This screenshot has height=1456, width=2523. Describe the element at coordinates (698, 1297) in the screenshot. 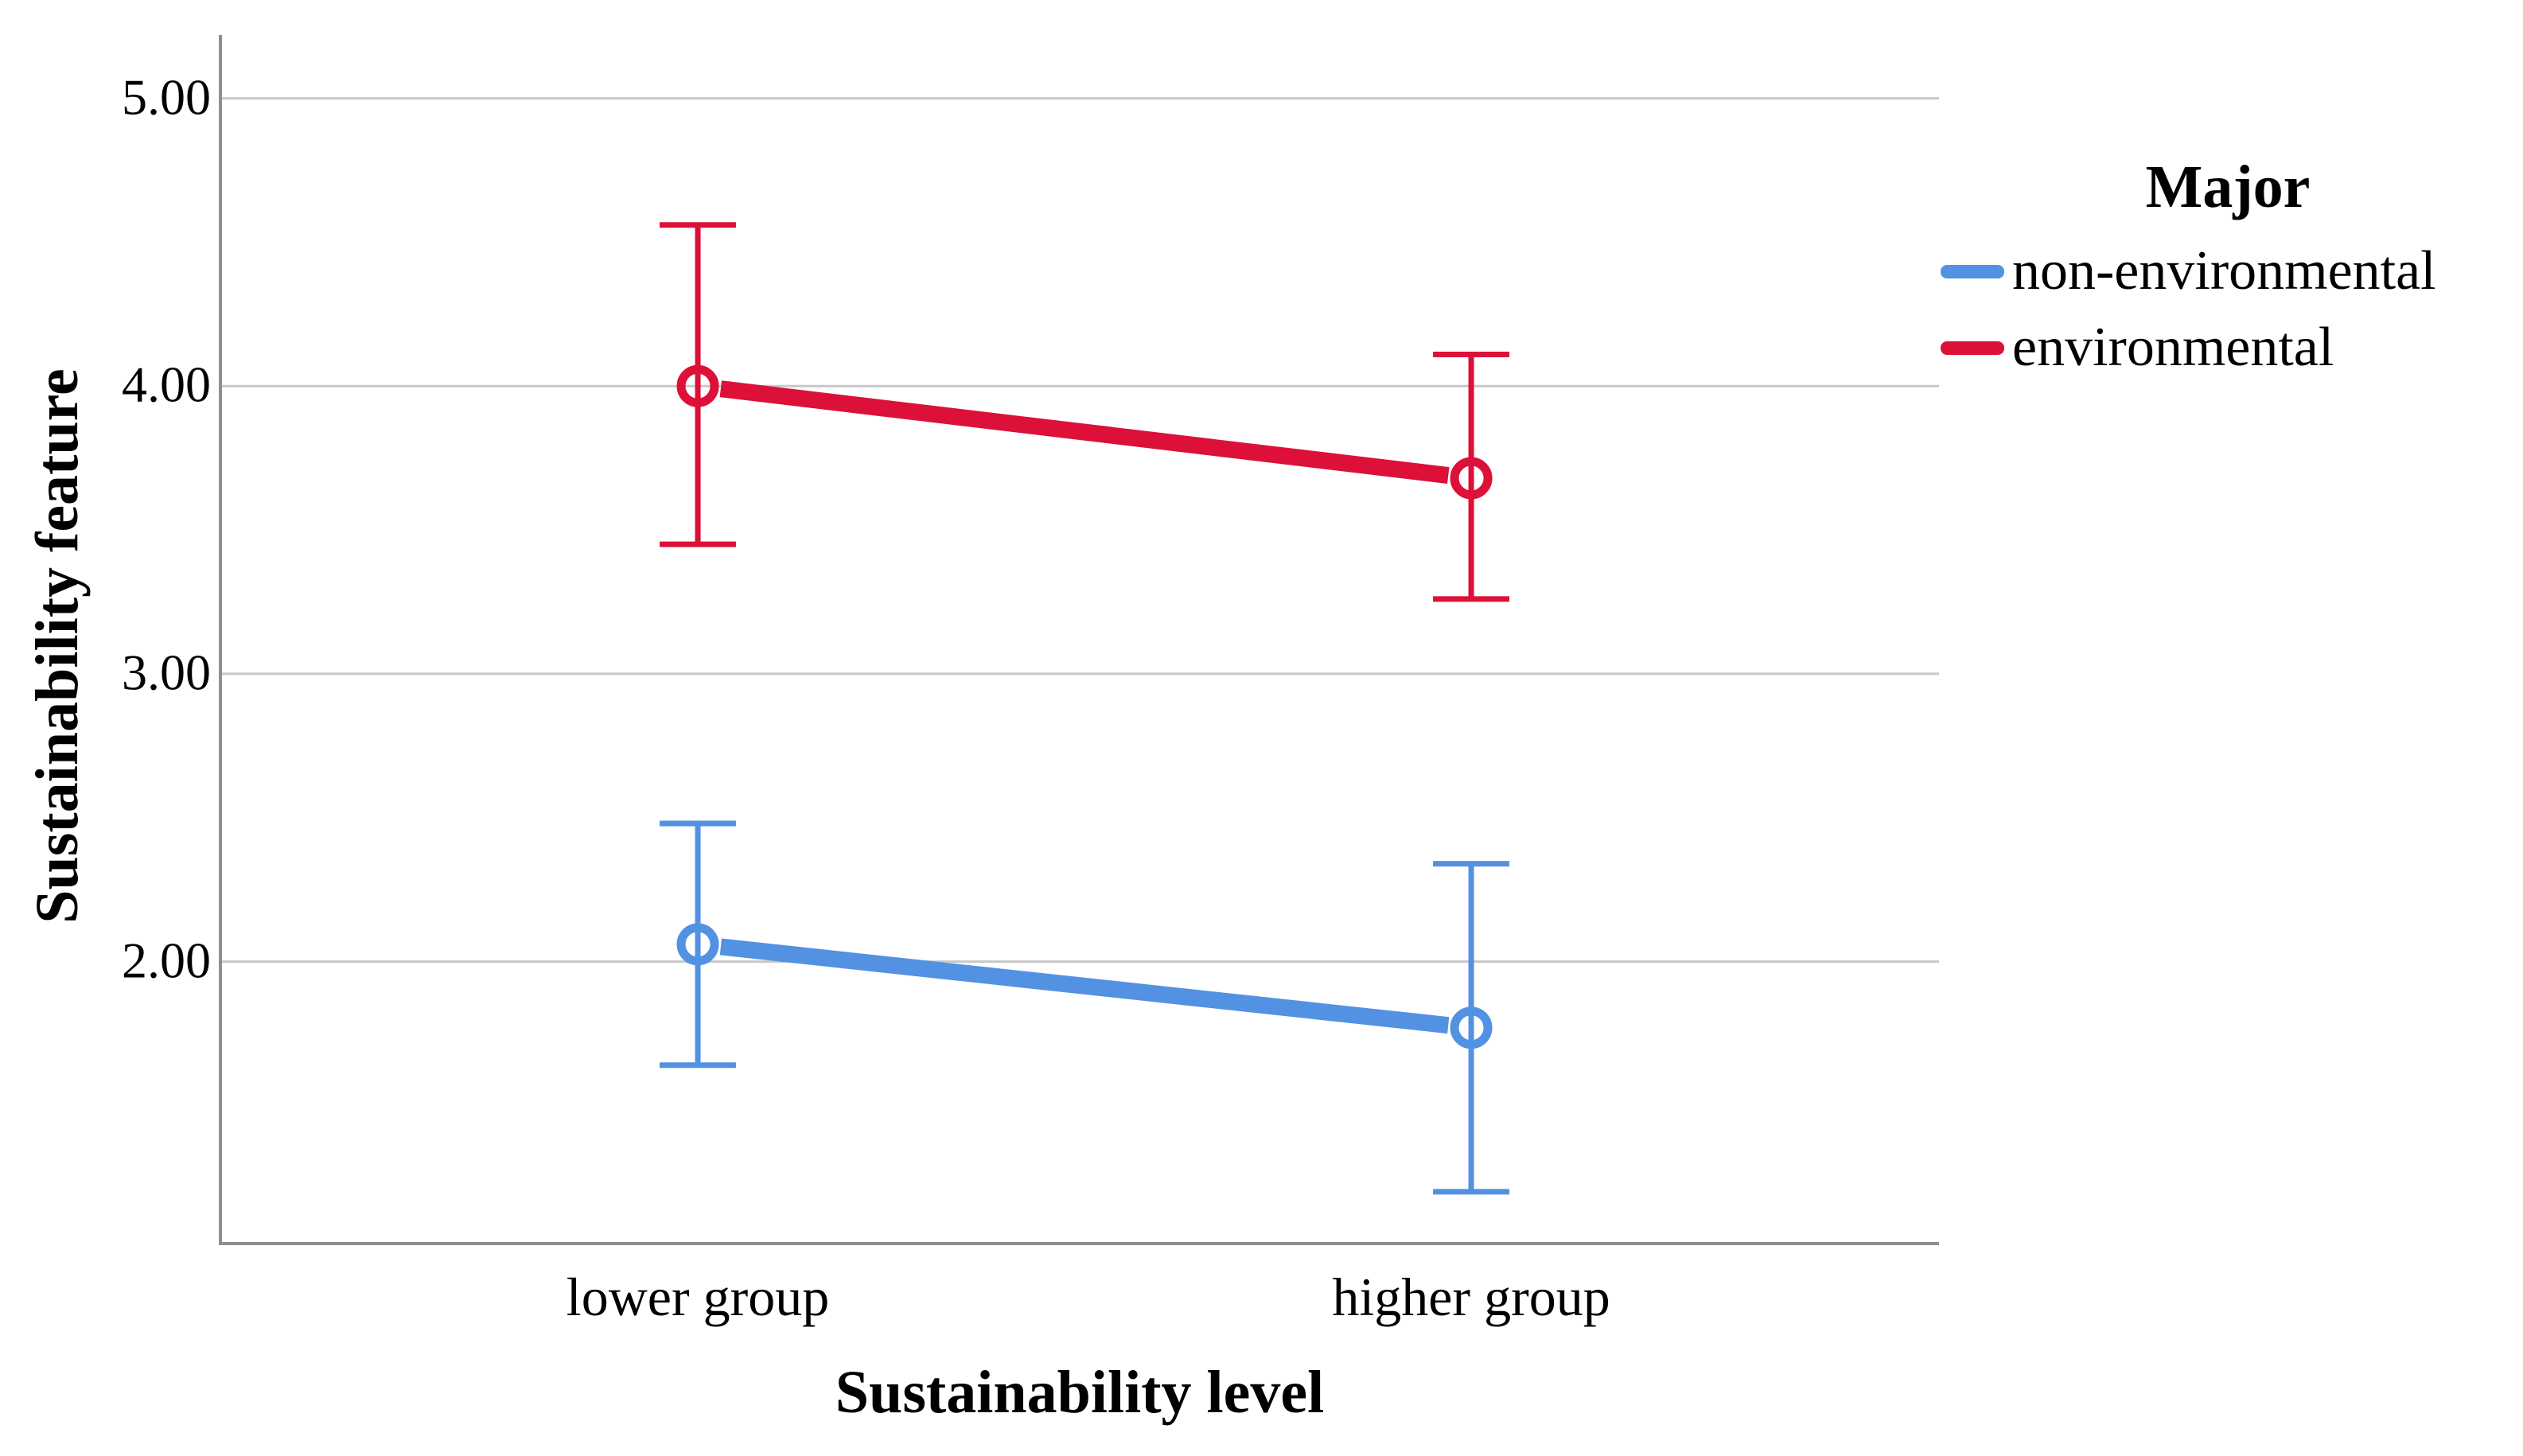

I see `x-tick-label-lower-group: lower group` at that location.